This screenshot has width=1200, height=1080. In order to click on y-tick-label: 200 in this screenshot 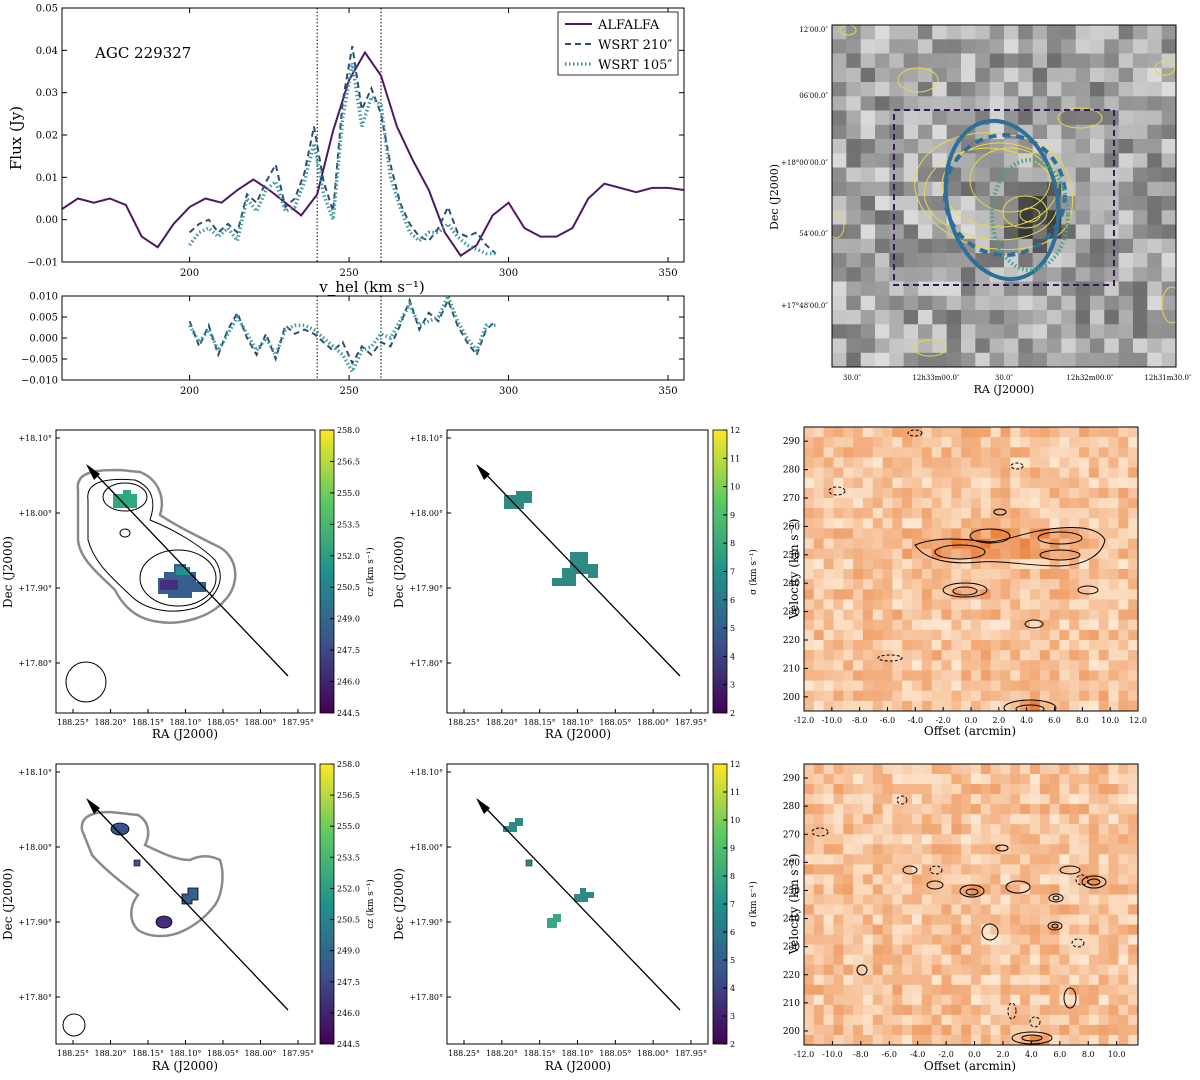, I will do `click(791, 1032)`.